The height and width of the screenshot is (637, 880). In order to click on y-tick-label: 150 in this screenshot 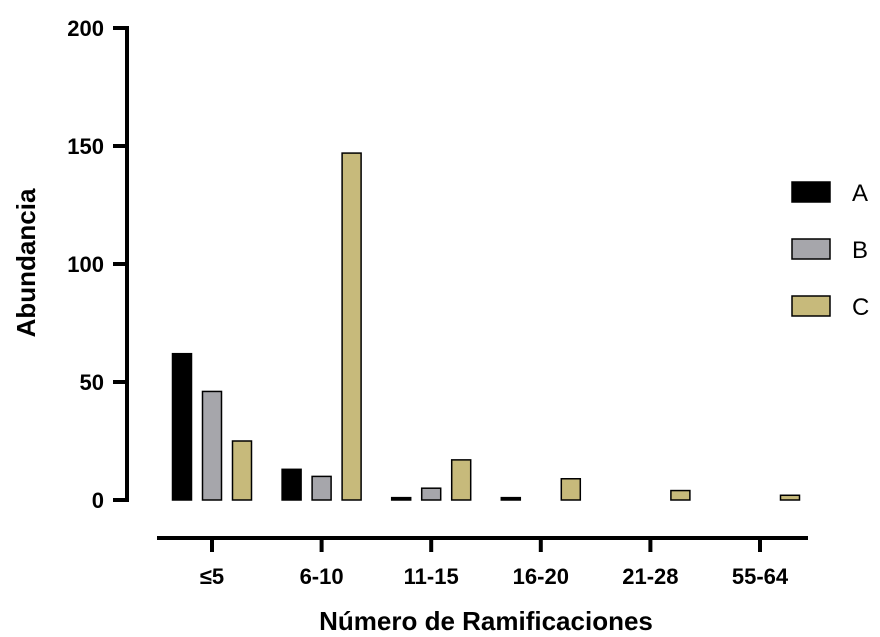, I will do `click(85, 146)`.